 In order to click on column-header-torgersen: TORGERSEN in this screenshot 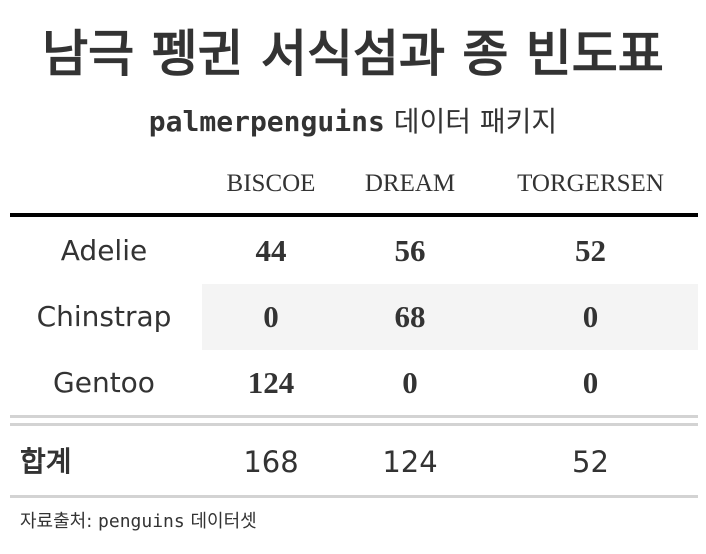, I will do `click(590, 183)`.